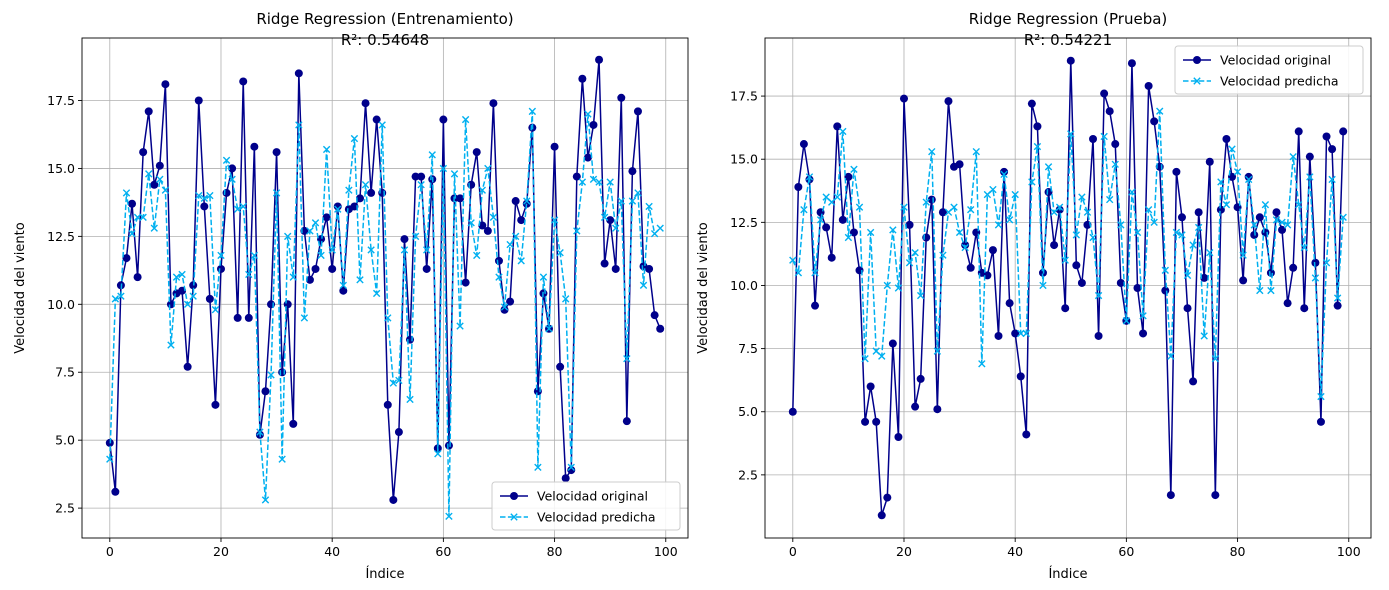 The height and width of the screenshot is (590, 1389). I want to click on x-tick-label: 0, so click(110, 551).